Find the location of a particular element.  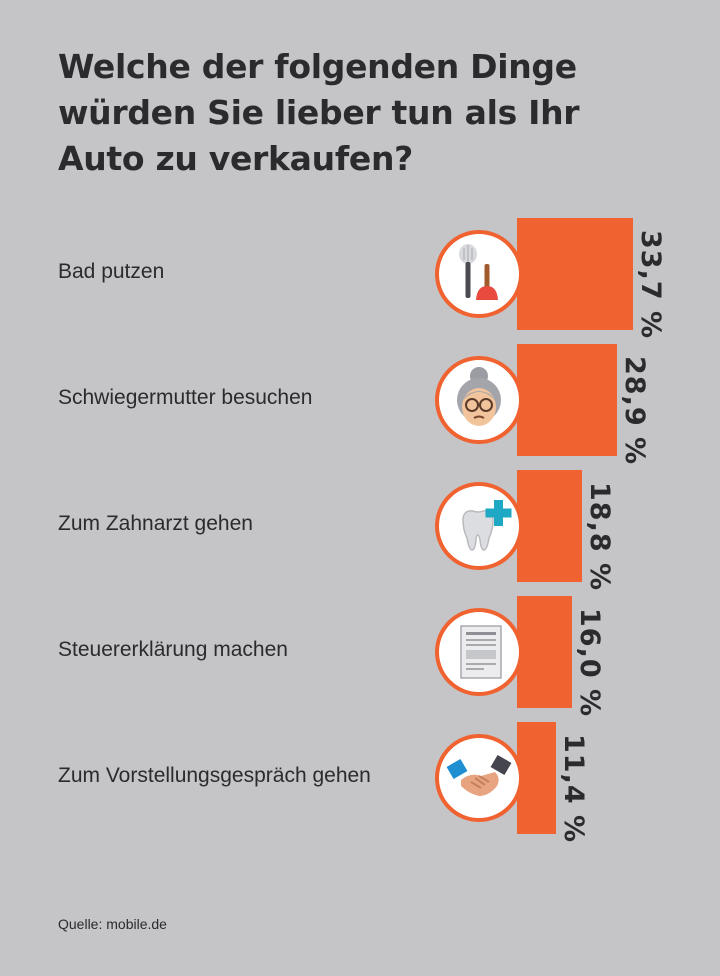

toilet-brush-plunger-icon is located at coordinates (479, 274).